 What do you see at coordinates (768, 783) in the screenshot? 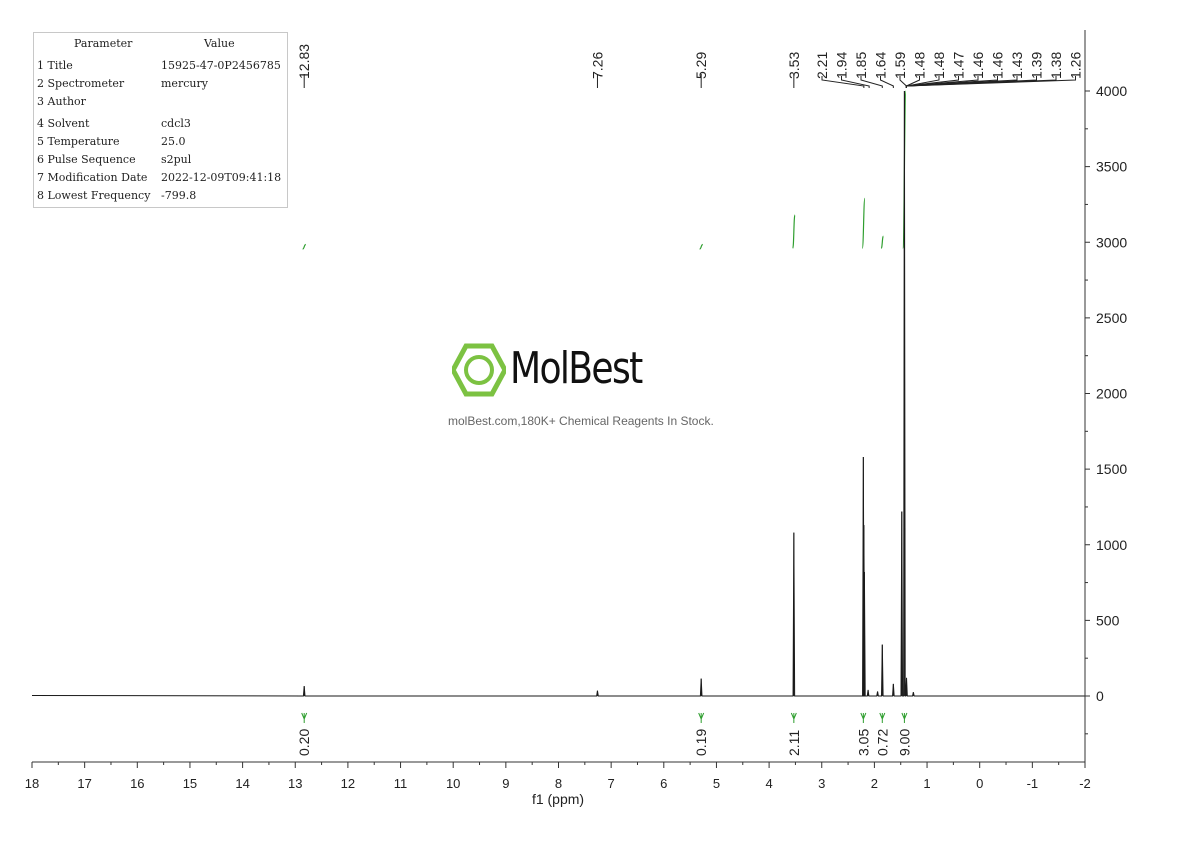
I see `x-tick-label: 4` at bounding box center [768, 783].